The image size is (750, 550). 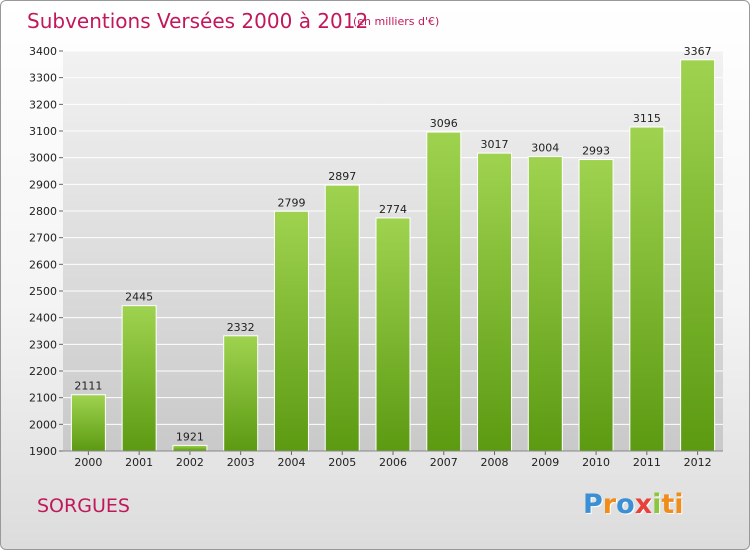 I want to click on bar-value-label: 3115, so click(x=647, y=118).